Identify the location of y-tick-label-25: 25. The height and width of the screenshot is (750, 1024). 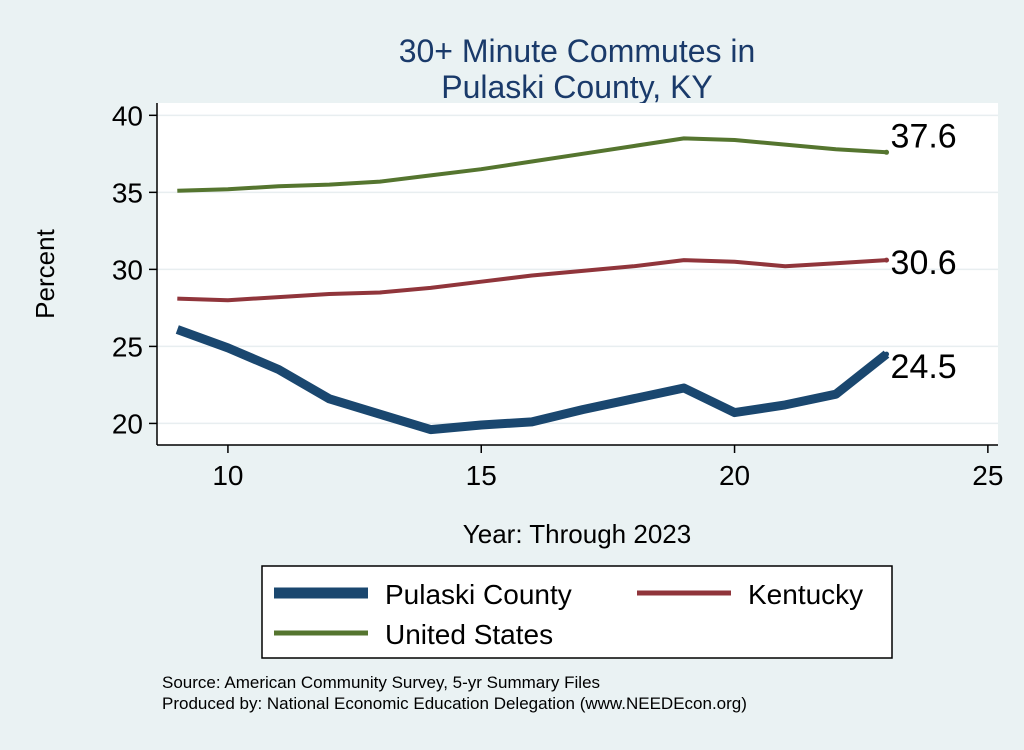
(127, 346).